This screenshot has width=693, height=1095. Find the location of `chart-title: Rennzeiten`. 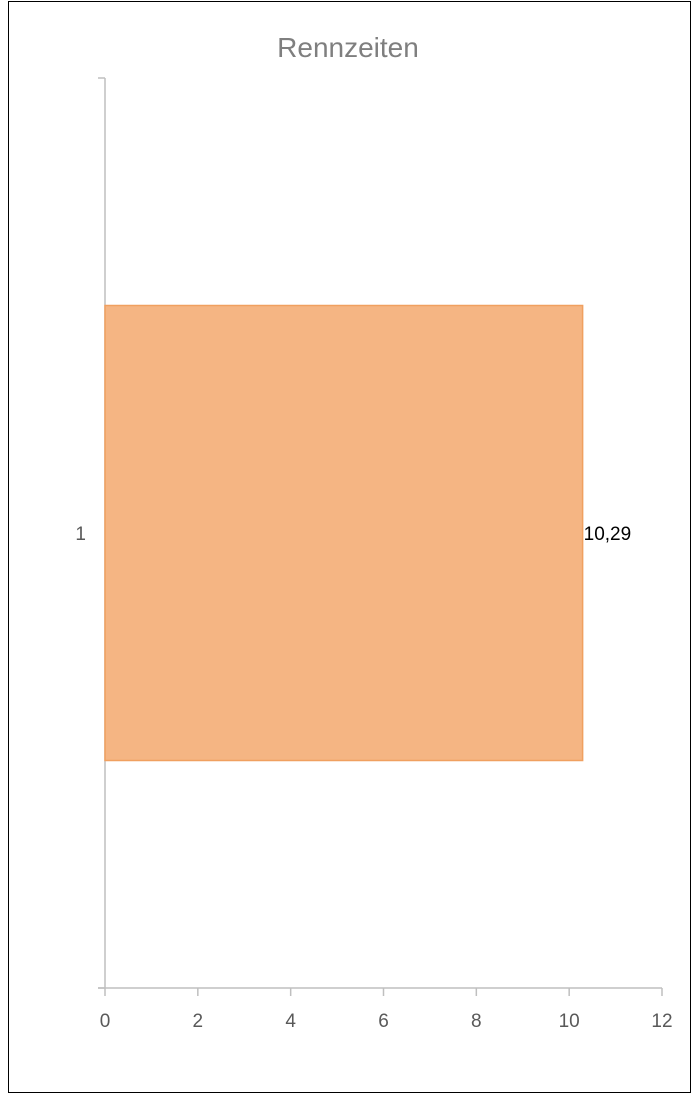

chart-title: Rennzeiten is located at coordinates (348, 47).